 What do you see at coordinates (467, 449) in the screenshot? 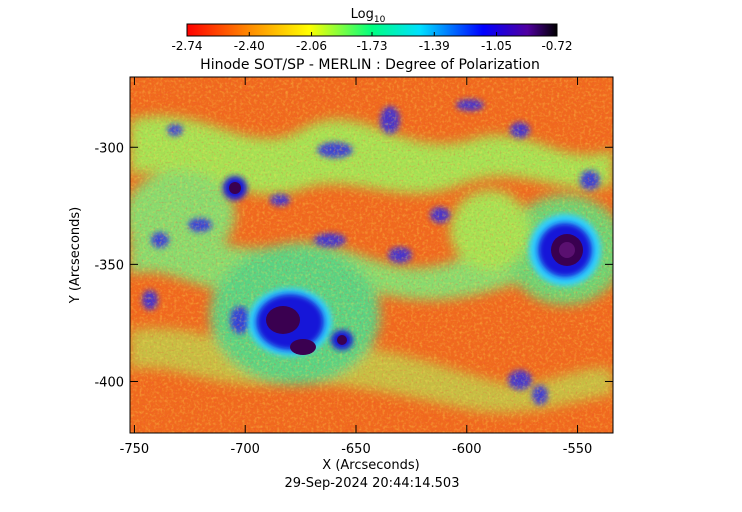
I see `x-tick-label: -600` at bounding box center [467, 449].